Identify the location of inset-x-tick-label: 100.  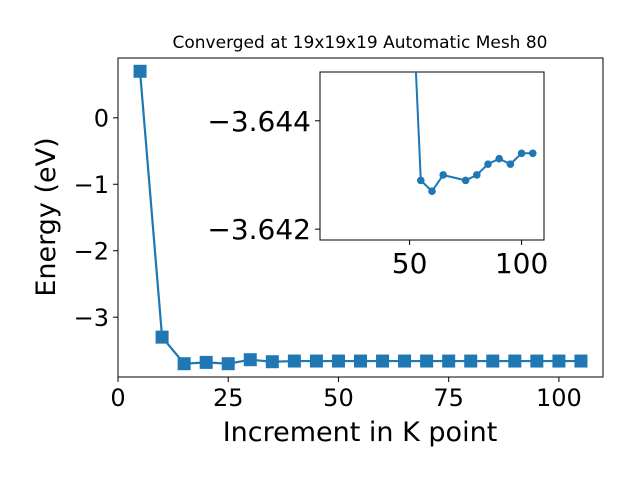
(521, 263).